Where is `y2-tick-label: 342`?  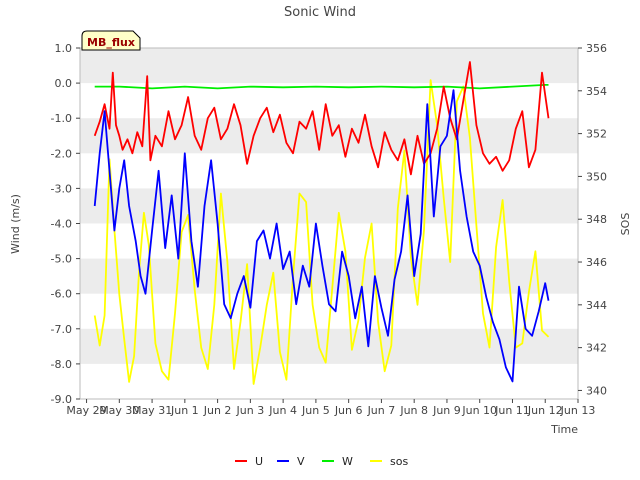 y2-tick-label: 342 is located at coordinates (596, 348).